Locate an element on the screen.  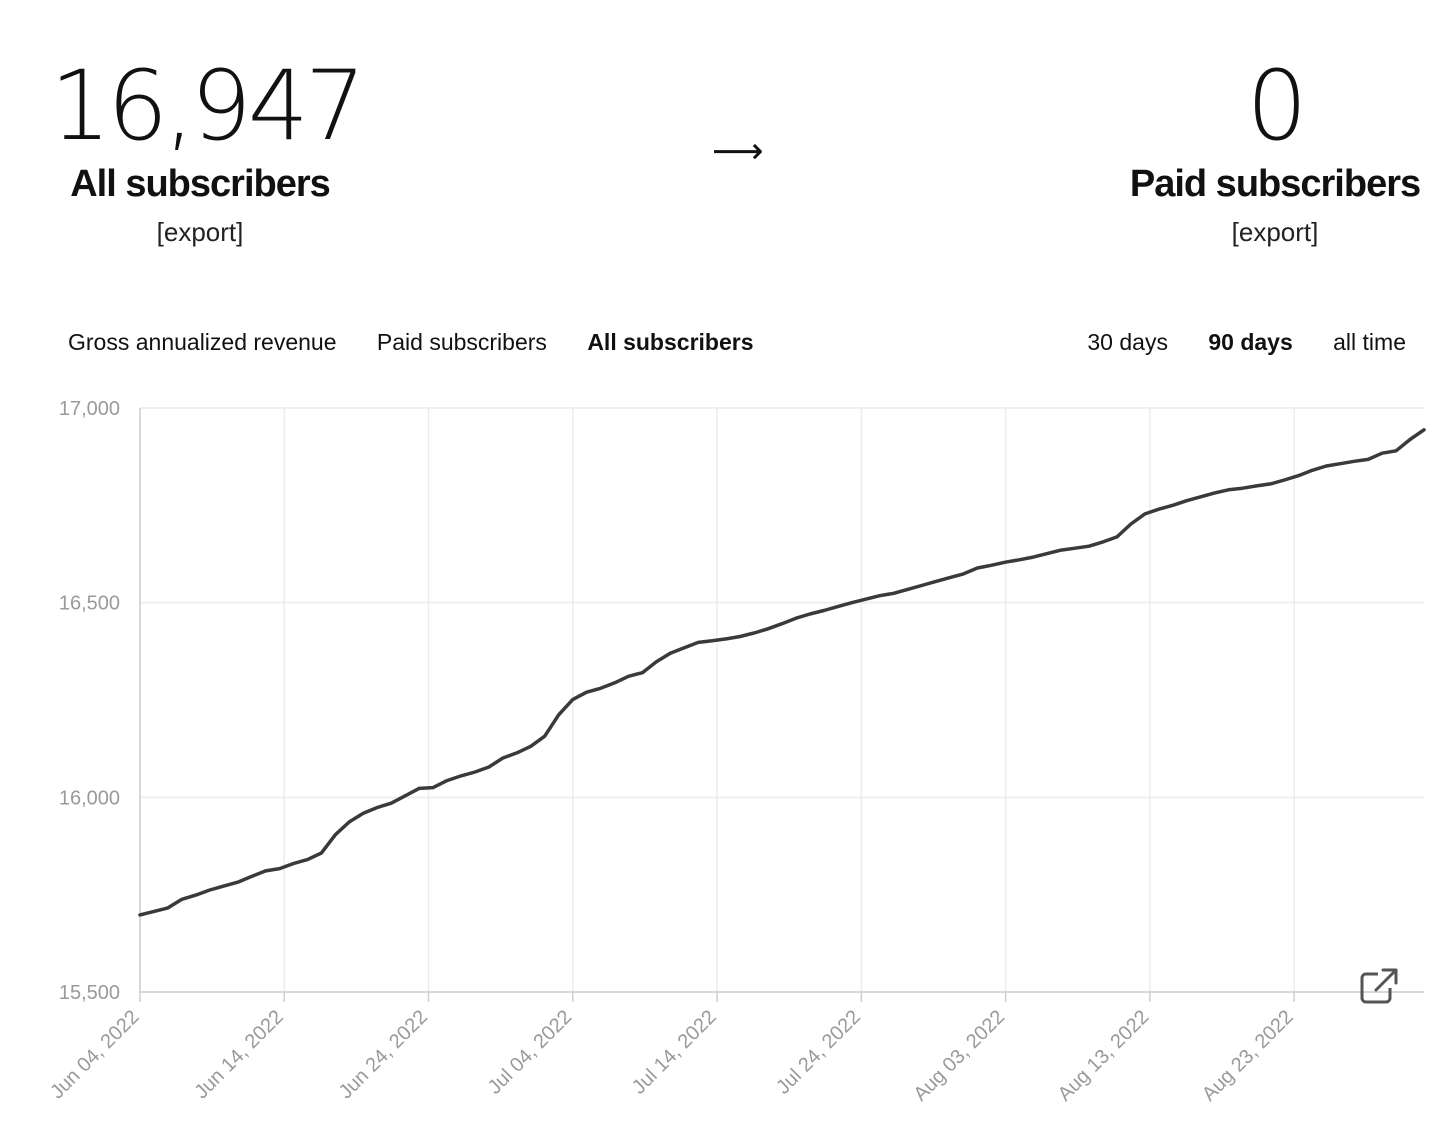
paid-subscribers-label: Paid subscribers is located at coordinates (1275, 184).